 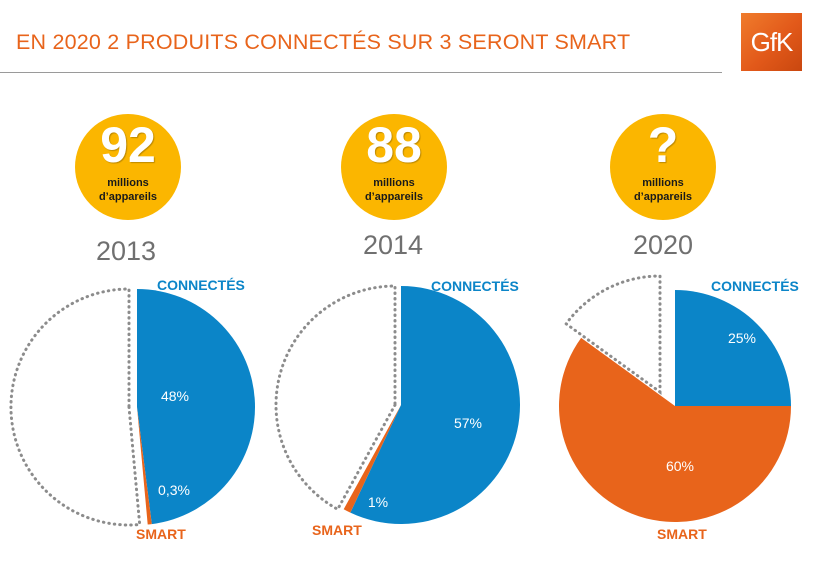 I want to click on slice-value-connected: 48%, so click(x=175, y=396).